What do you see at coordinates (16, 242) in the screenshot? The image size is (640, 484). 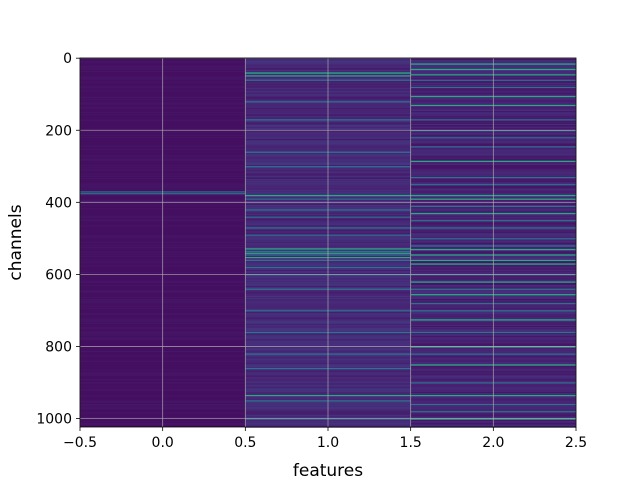 I see `y-axis-label: channels` at bounding box center [16, 242].